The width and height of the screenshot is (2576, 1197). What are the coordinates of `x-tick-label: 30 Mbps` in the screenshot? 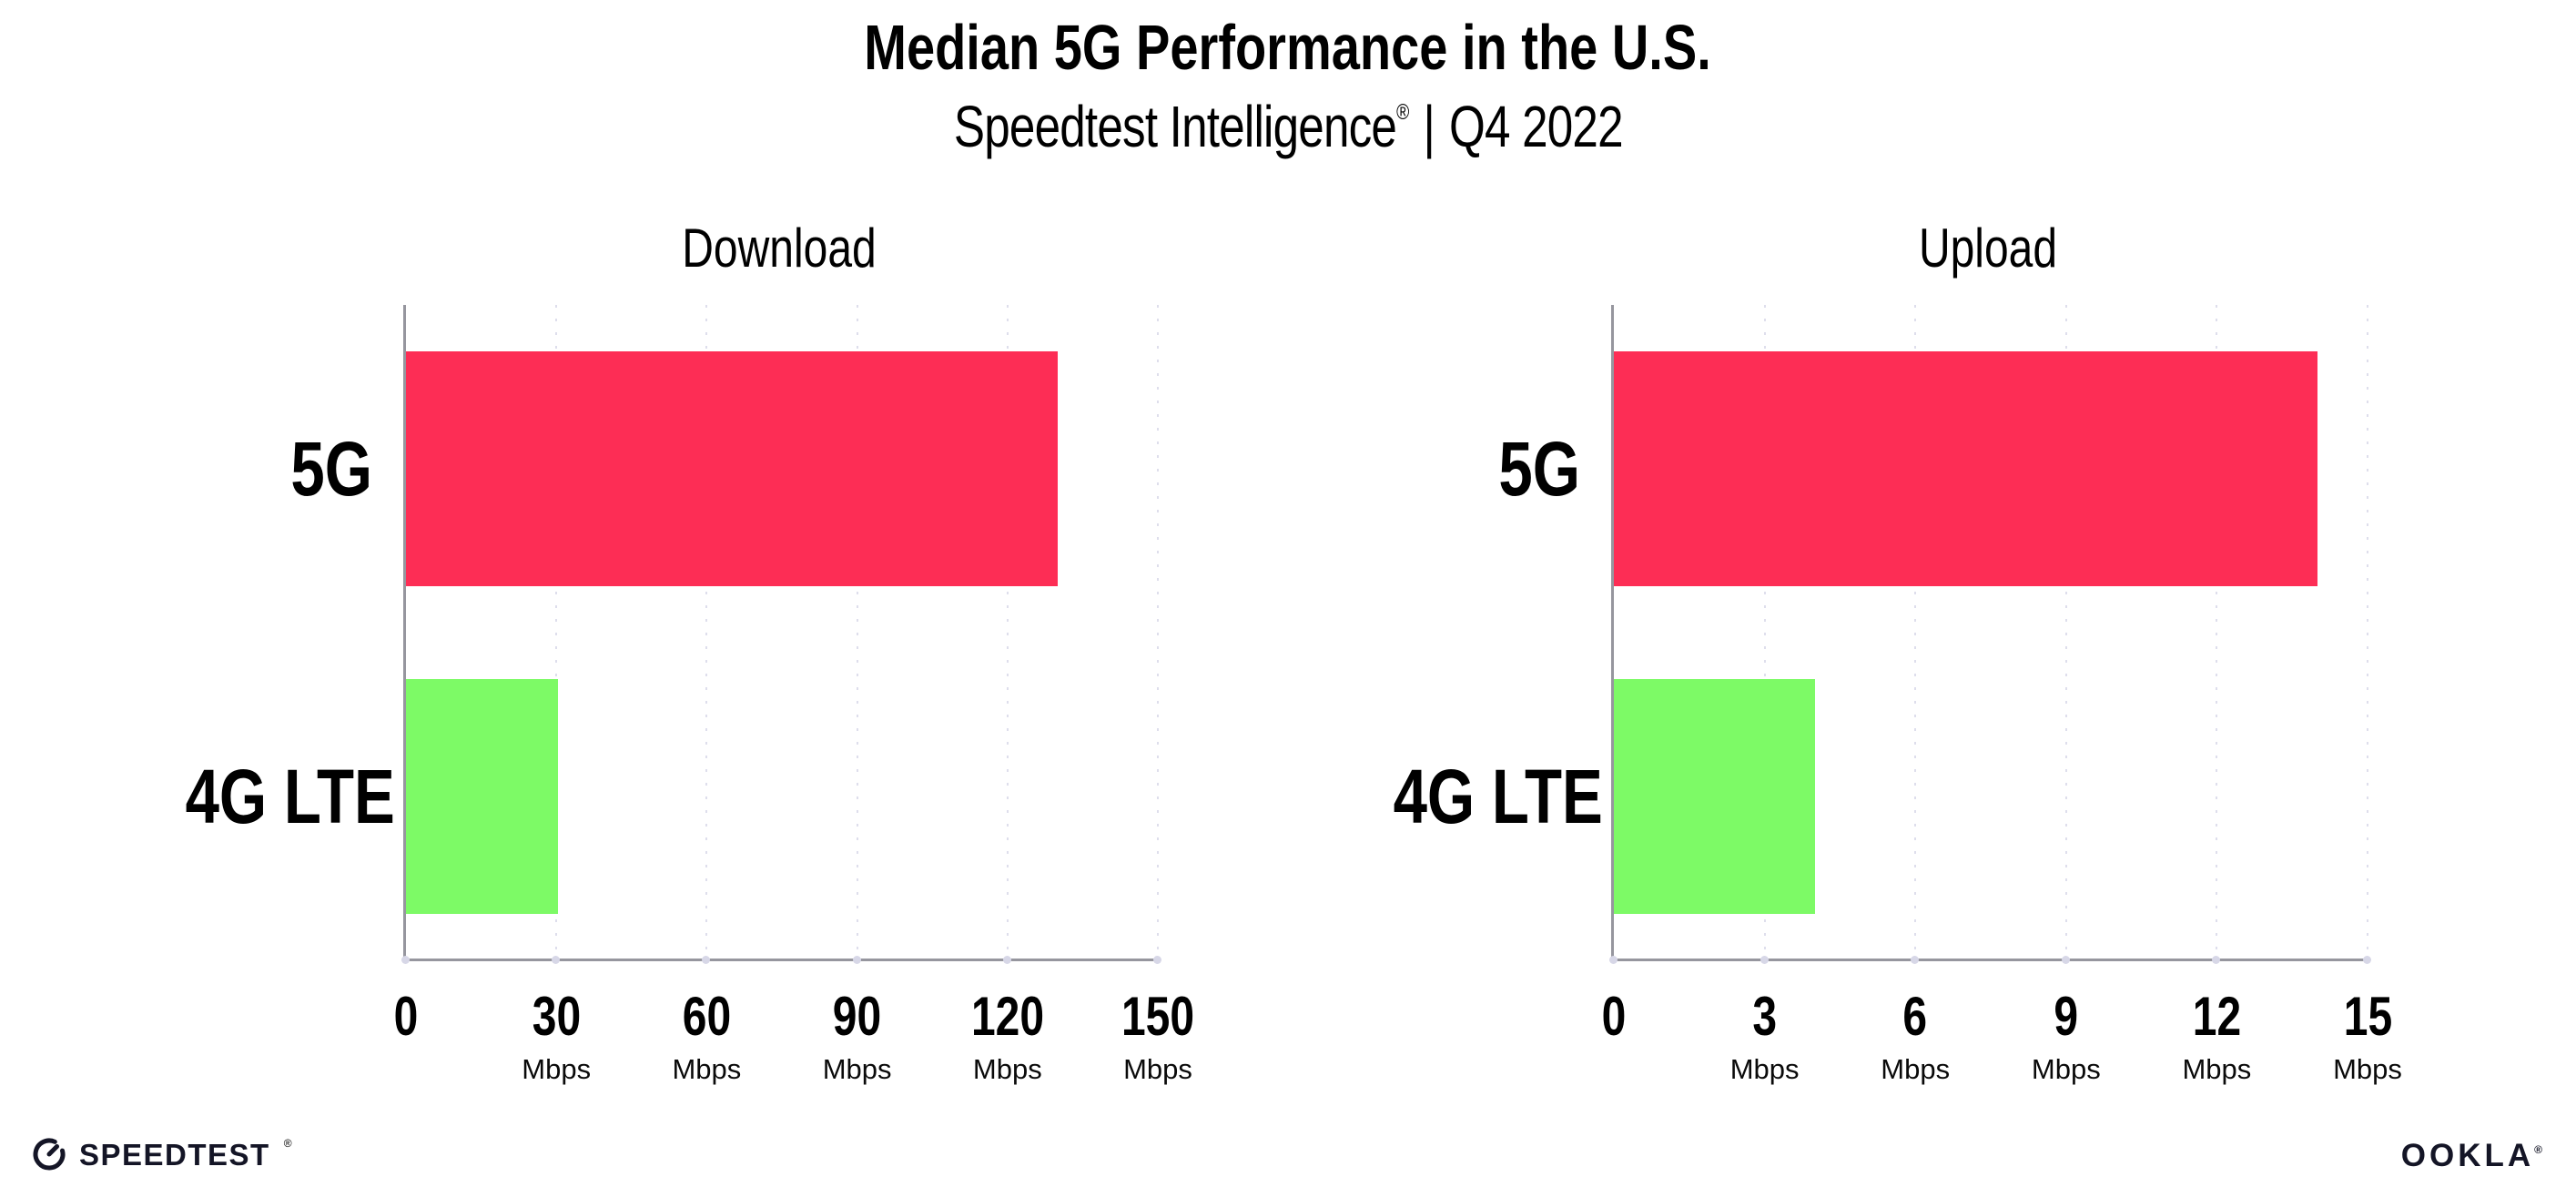 It's located at (557, 1036).